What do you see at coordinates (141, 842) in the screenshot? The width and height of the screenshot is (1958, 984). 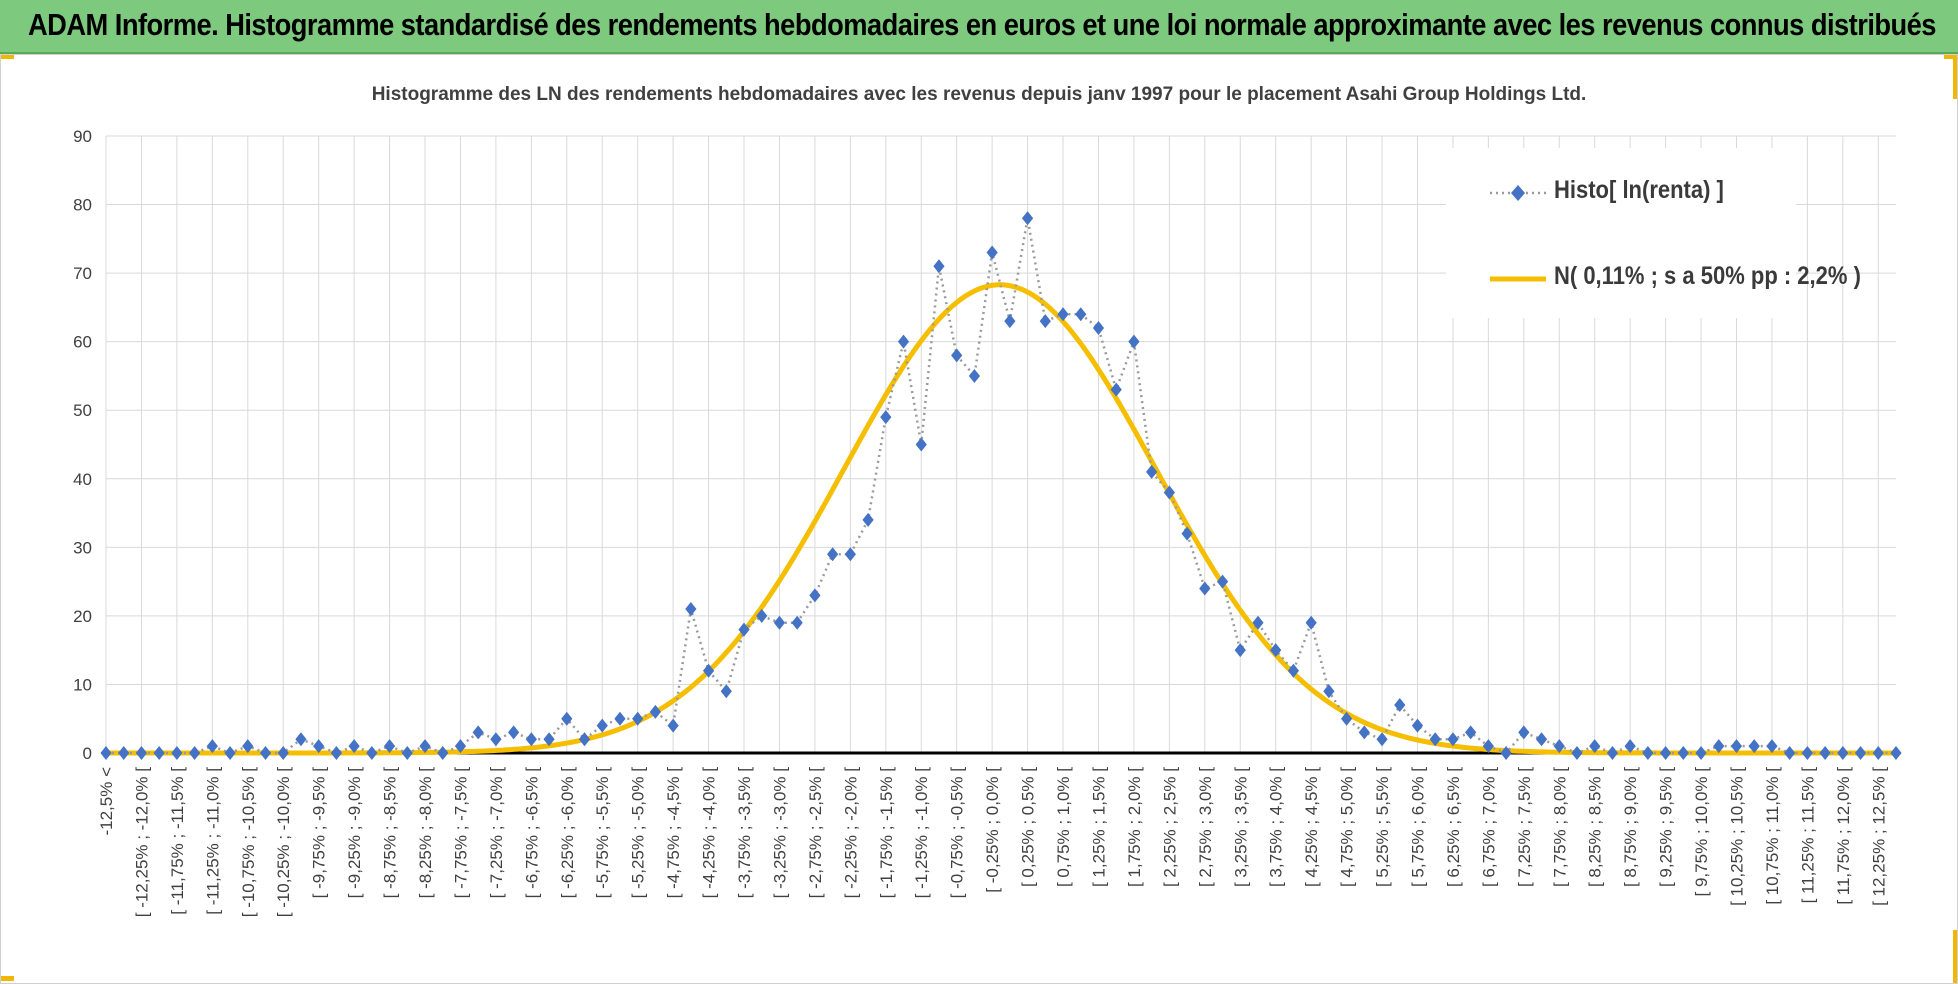 I see `x-tick-label: [ -12,25% ; -12,0% [` at bounding box center [141, 842].